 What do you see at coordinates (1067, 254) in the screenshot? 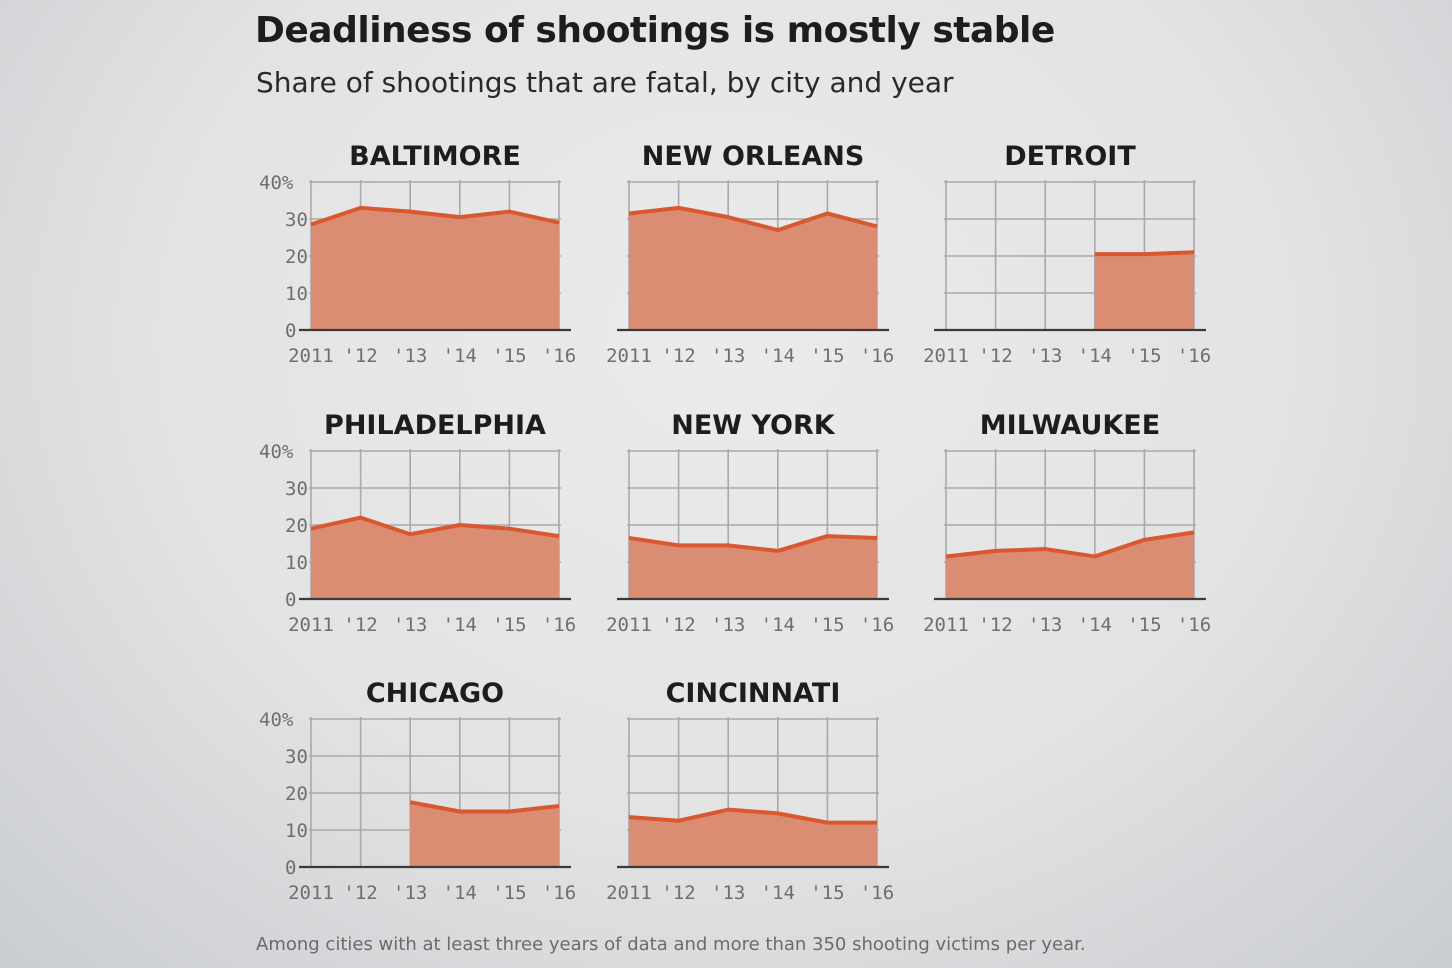
I see `chart-panel-detroit: DETROIT 2011 '12 '13 '14 '15 '16` at bounding box center [1067, 254].